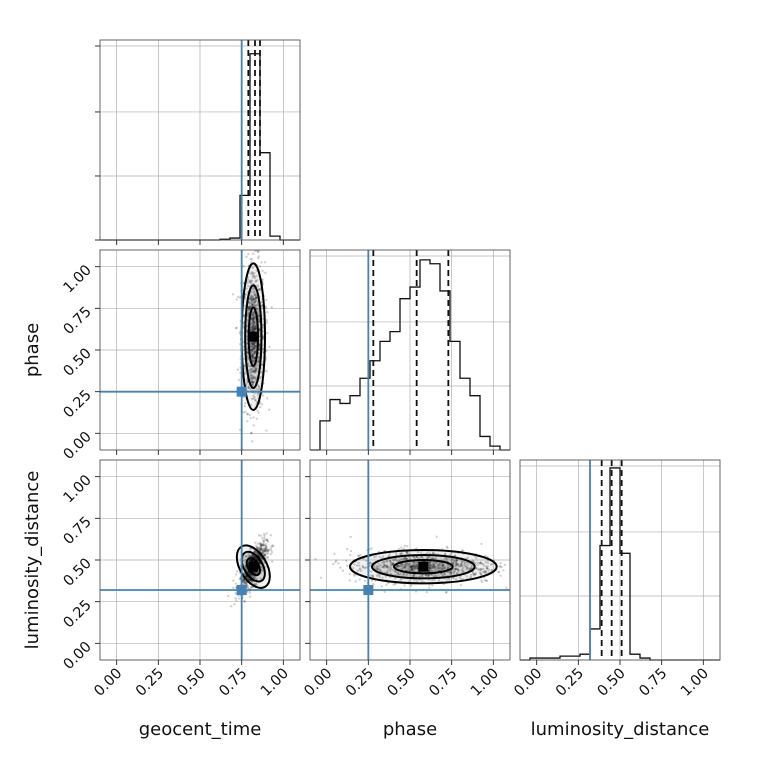 The height and width of the screenshot is (760, 760). I want to click on x-axis-label-phase: phase, so click(410, 729).